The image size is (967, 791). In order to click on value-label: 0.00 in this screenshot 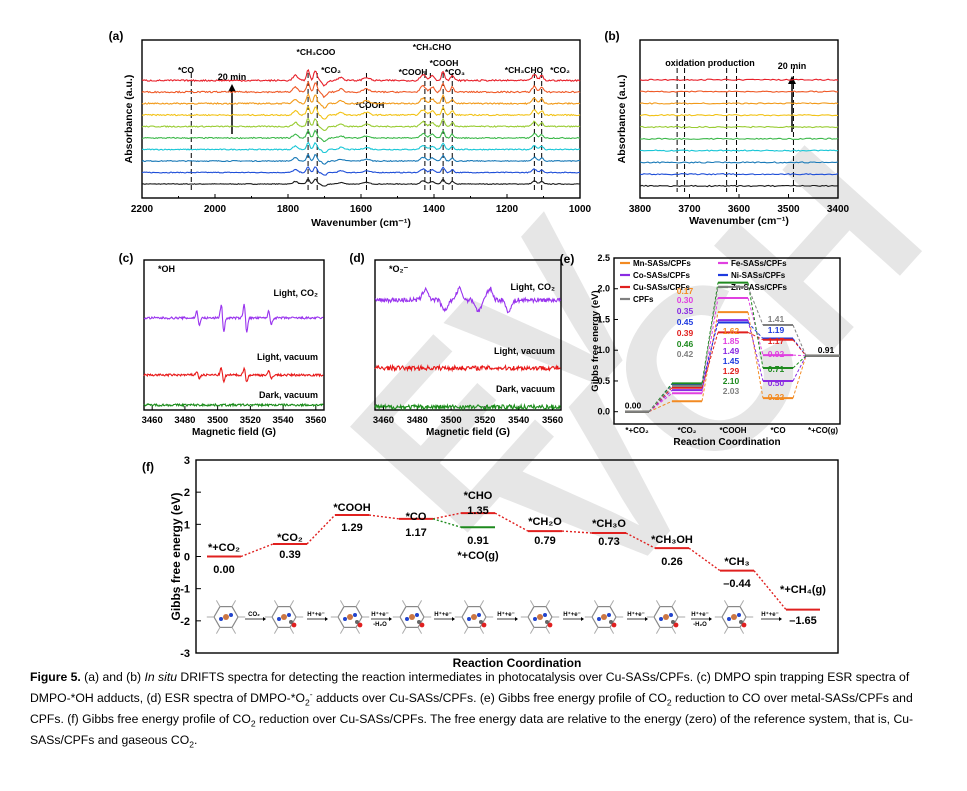, I will do `click(633, 406)`.